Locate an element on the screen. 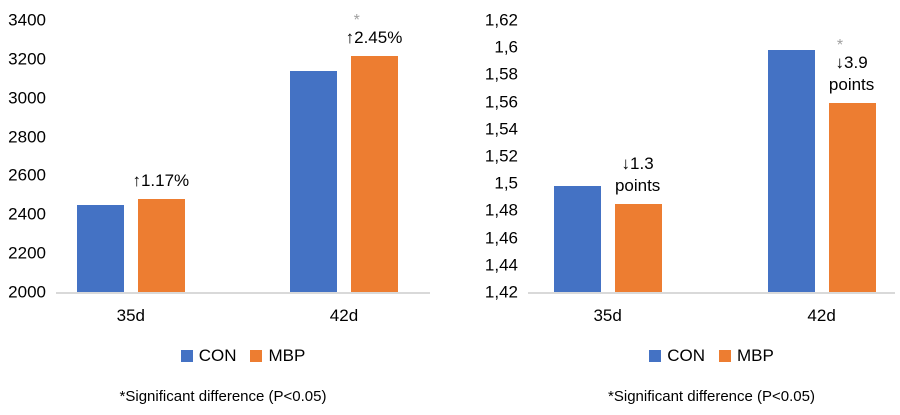 This screenshot has width=900, height=415. annotation-text: ↓1.3 is located at coordinates (637, 163).